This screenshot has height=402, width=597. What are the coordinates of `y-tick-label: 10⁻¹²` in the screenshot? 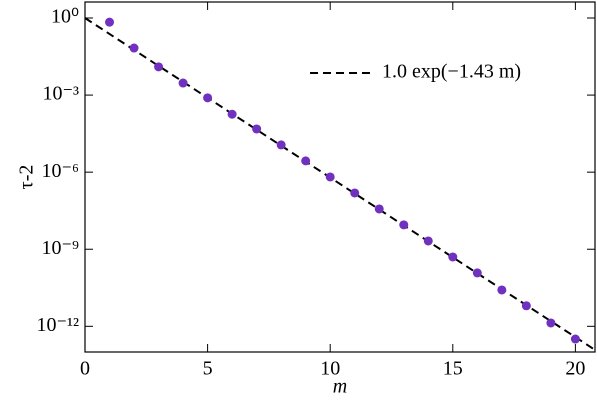 It's located at (57, 325).